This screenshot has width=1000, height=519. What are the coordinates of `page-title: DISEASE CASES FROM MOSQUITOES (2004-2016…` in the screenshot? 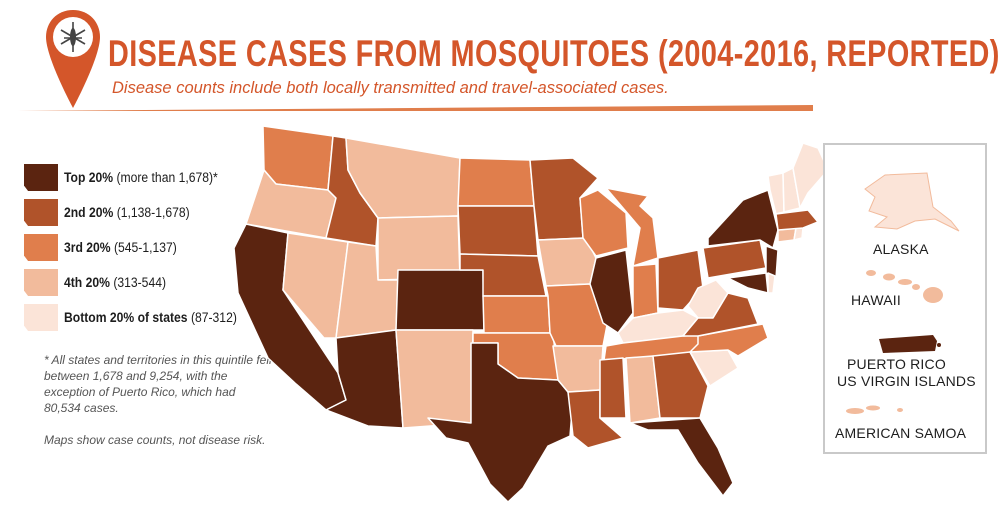 It's located at (554, 53).